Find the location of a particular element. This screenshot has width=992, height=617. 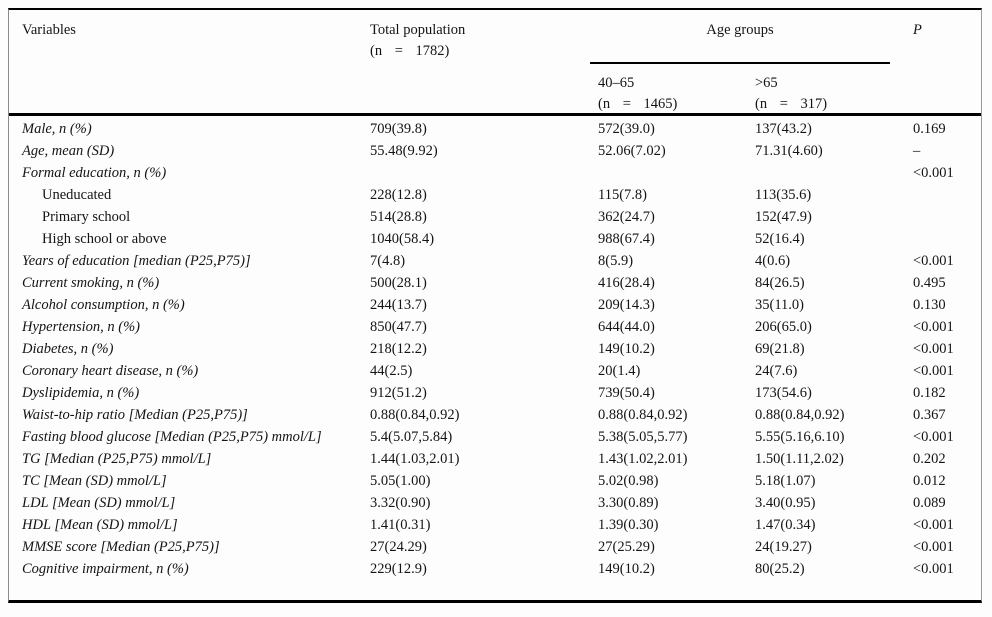

group2-n: (n = 317) is located at coordinates (791, 104).